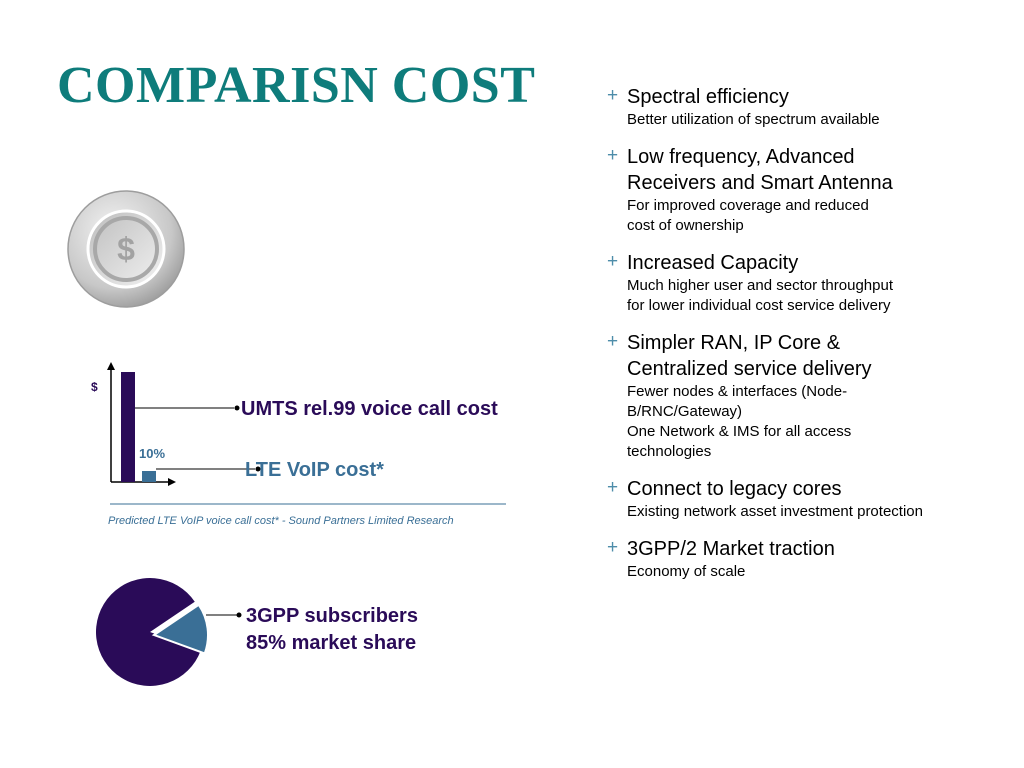 The height and width of the screenshot is (768, 1024). Describe the element at coordinates (669, 451) in the screenshot. I see `bullet-detail: technologies` at that location.